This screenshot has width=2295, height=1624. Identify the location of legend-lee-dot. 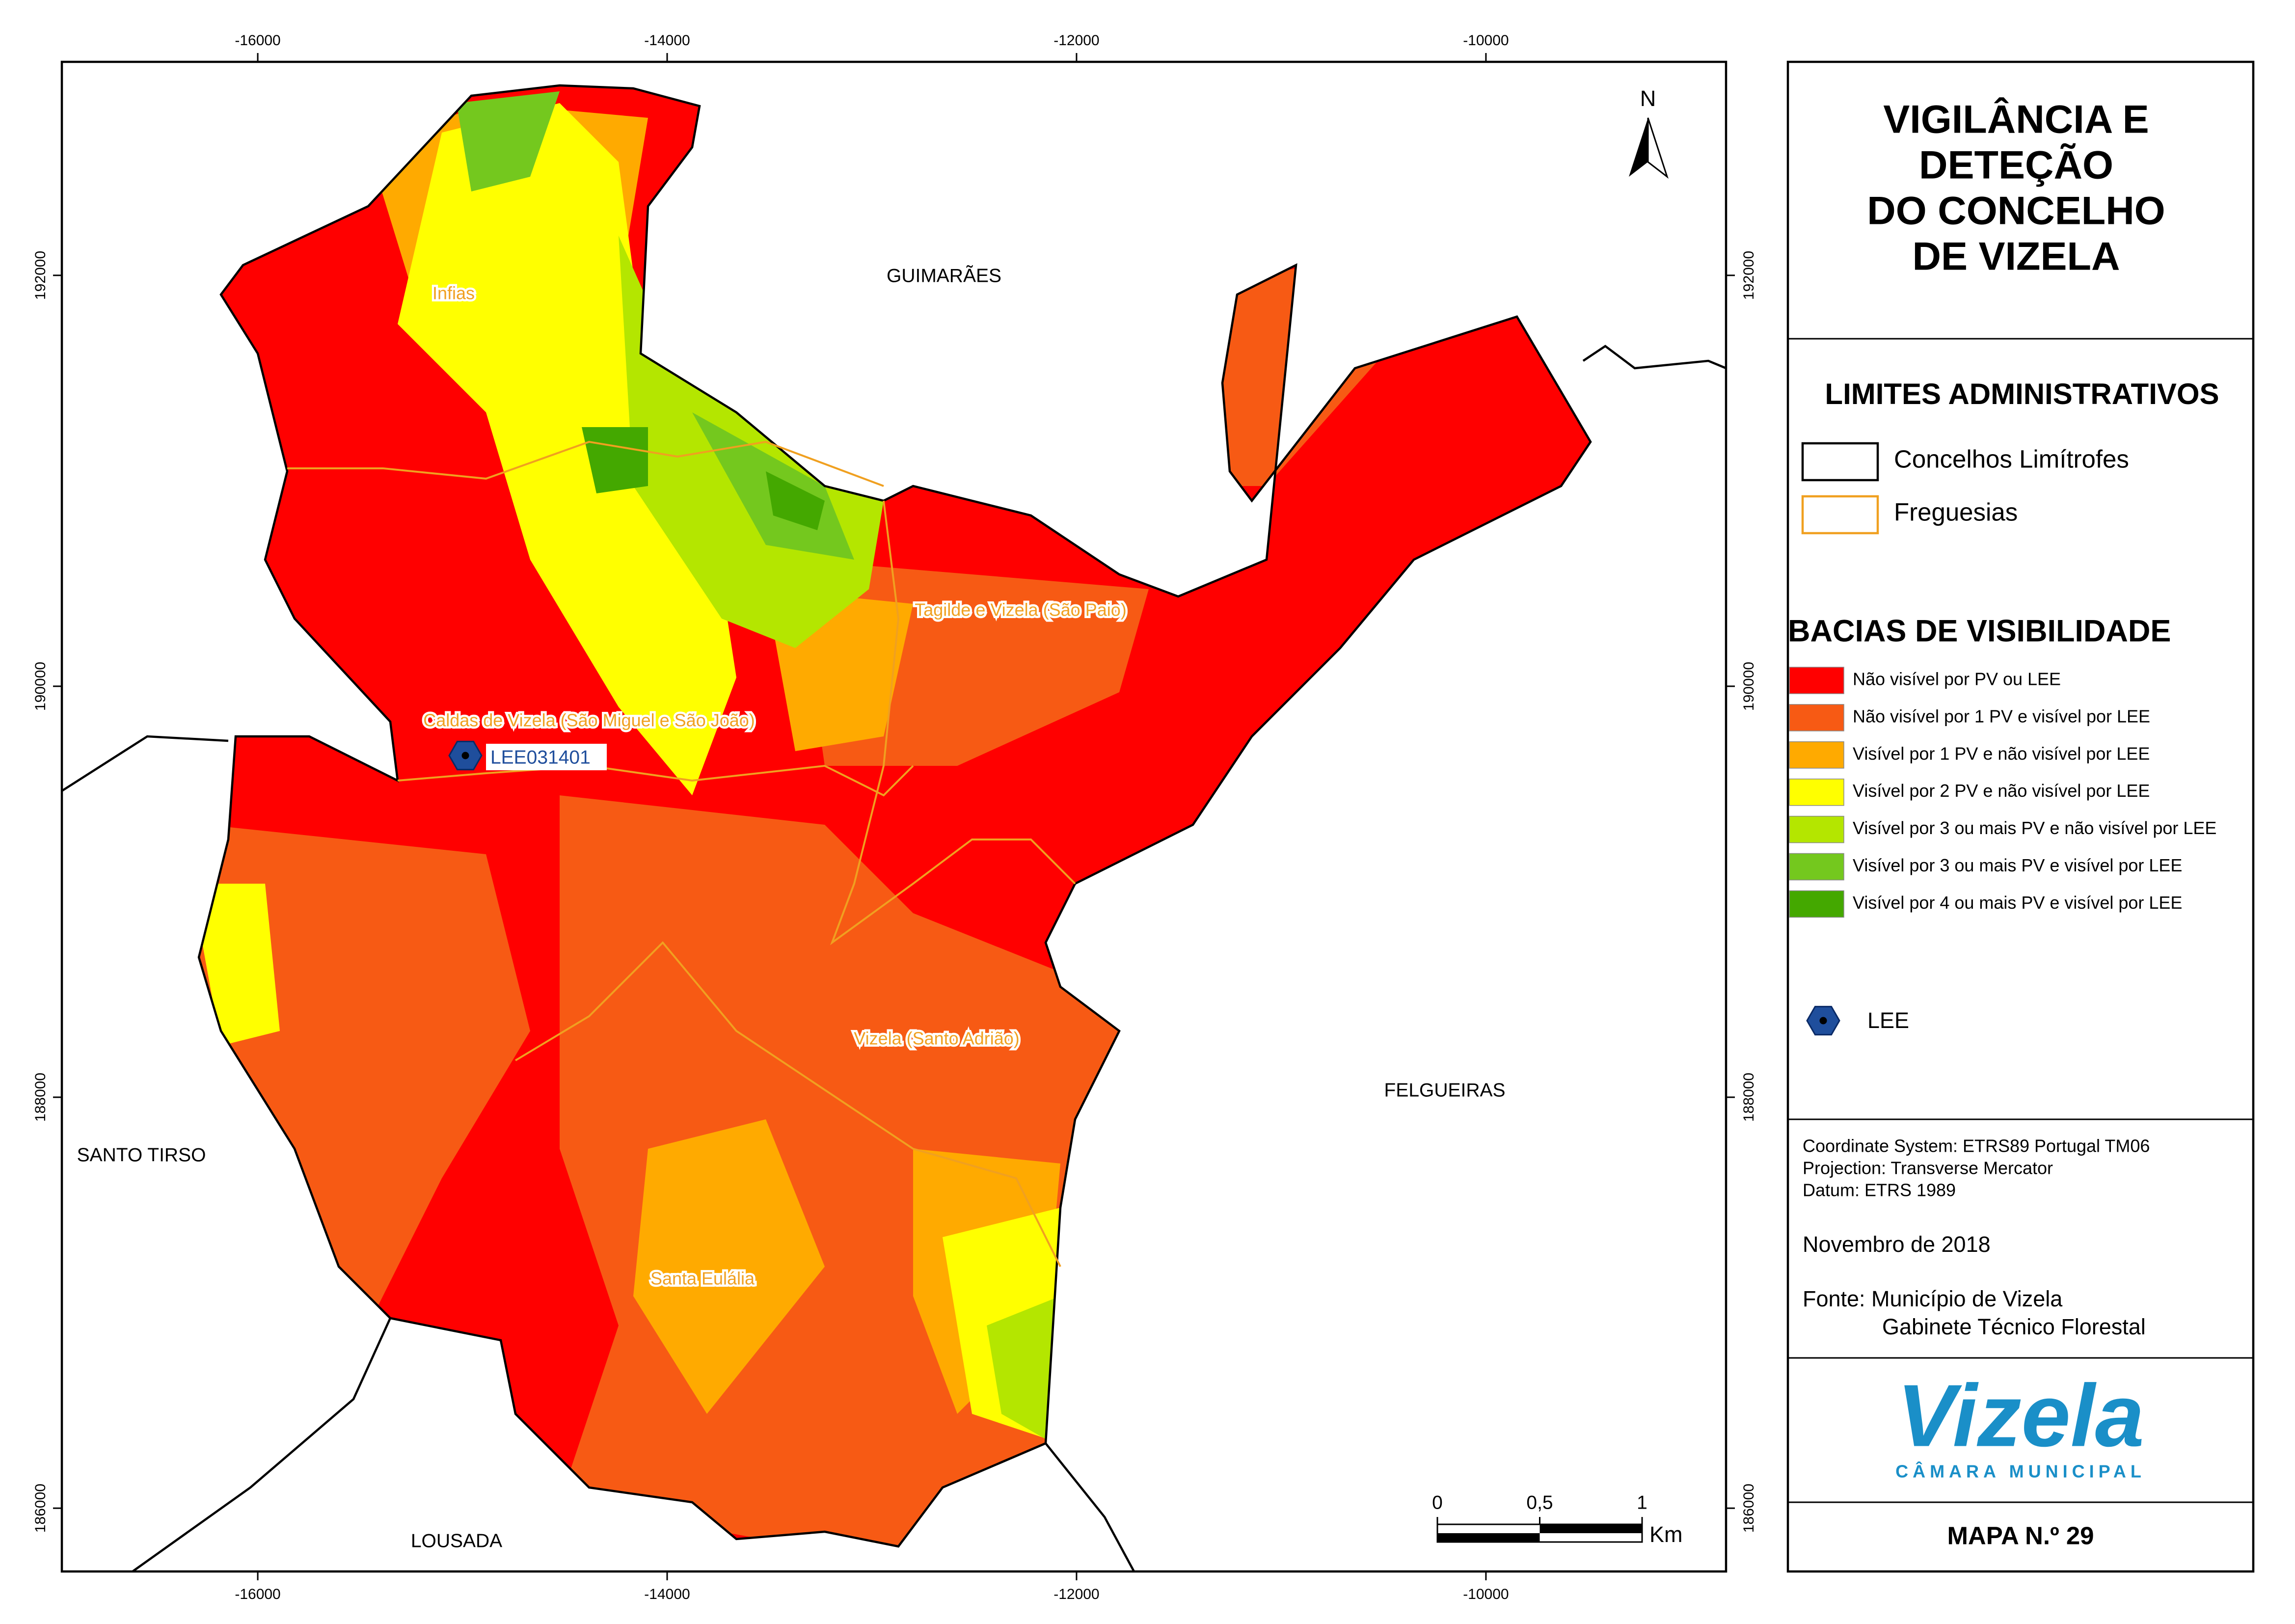
(1823, 1021).